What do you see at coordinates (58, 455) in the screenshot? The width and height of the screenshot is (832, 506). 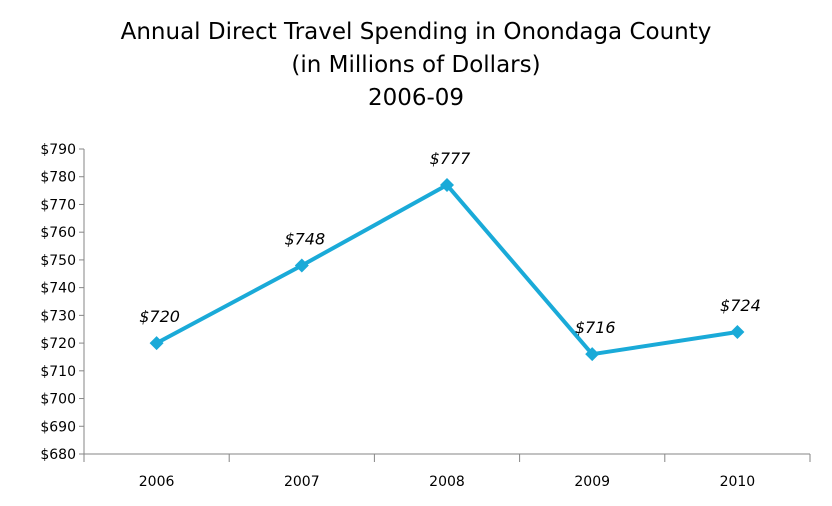 I see `y-tick-label: $680` at bounding box center [58, 455].